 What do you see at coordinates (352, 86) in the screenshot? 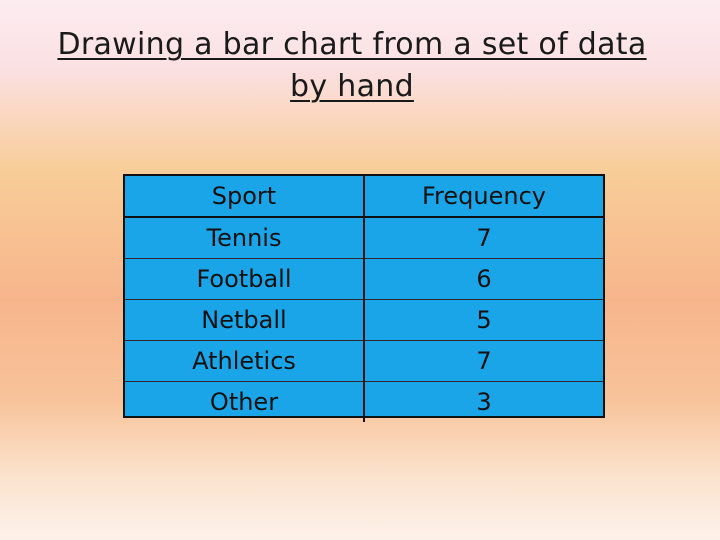
I see `slide-title-line-2: by hand` at bounding box center [352, 86].